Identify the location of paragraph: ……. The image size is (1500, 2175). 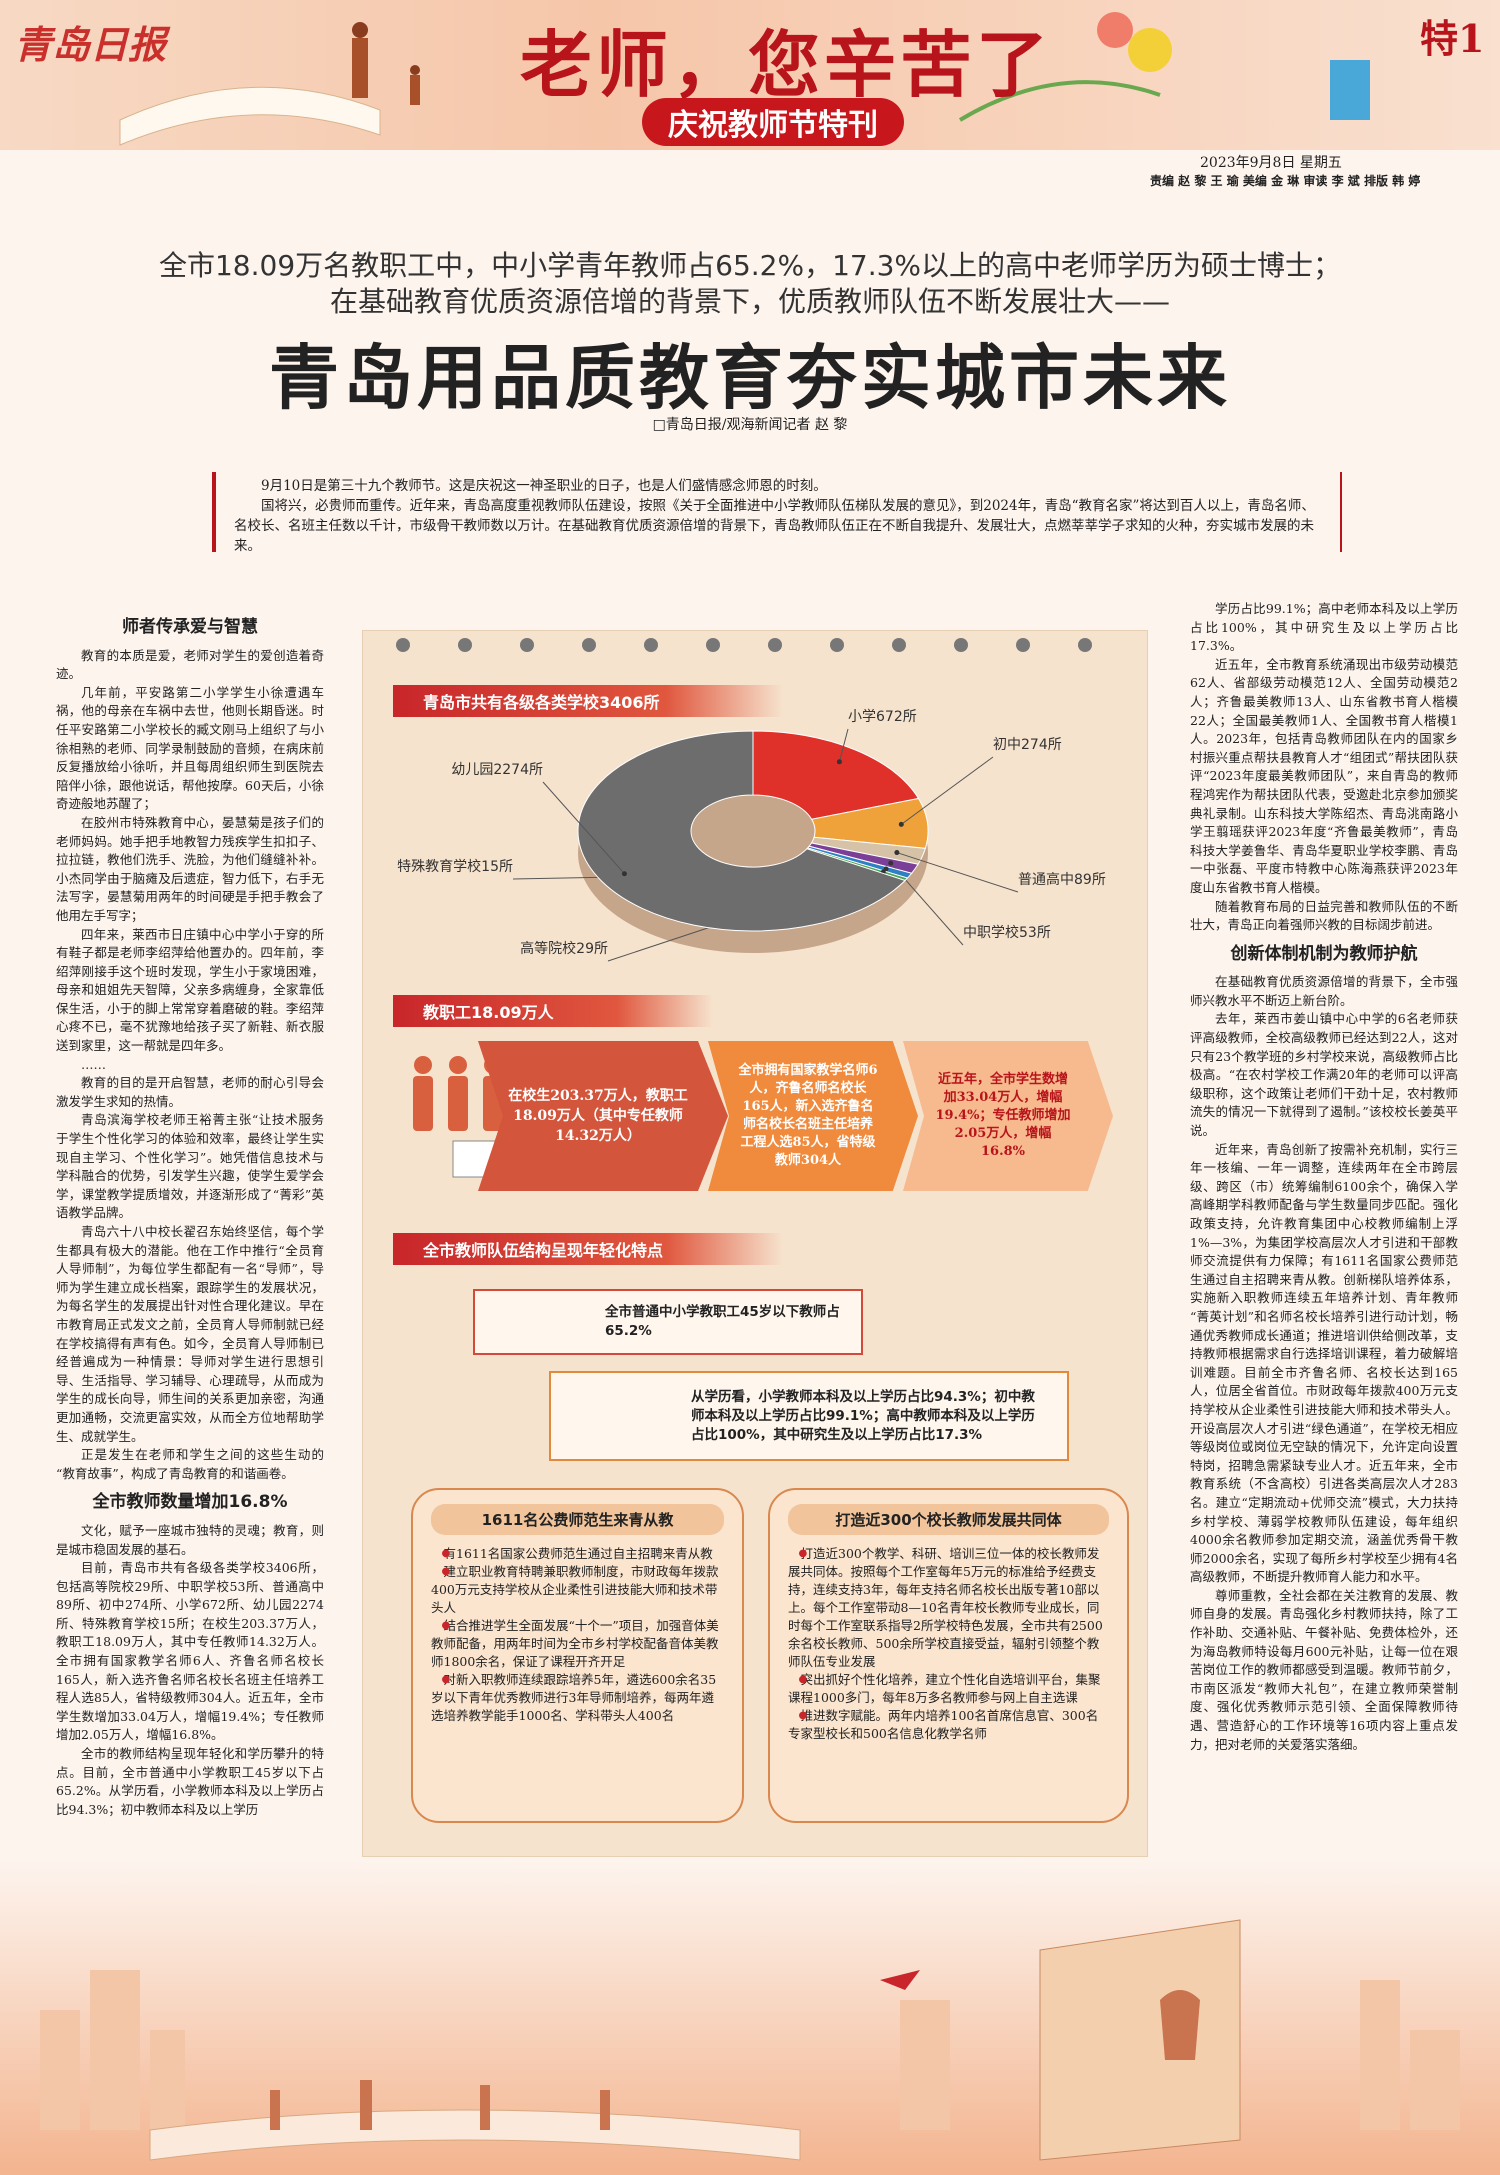
(93, 1064).